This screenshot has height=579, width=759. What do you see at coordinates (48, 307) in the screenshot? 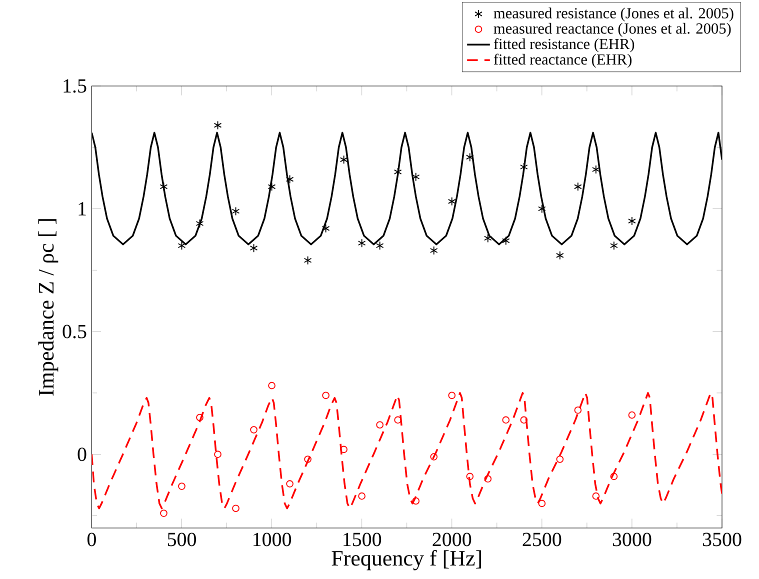
I see `y-axis-title: Impedance Z / ρc [ ]` at bounding box center [48, 307].